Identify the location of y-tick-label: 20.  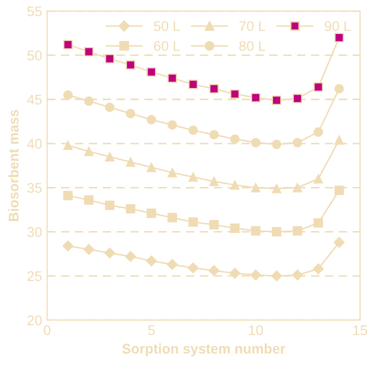
(35, 320).